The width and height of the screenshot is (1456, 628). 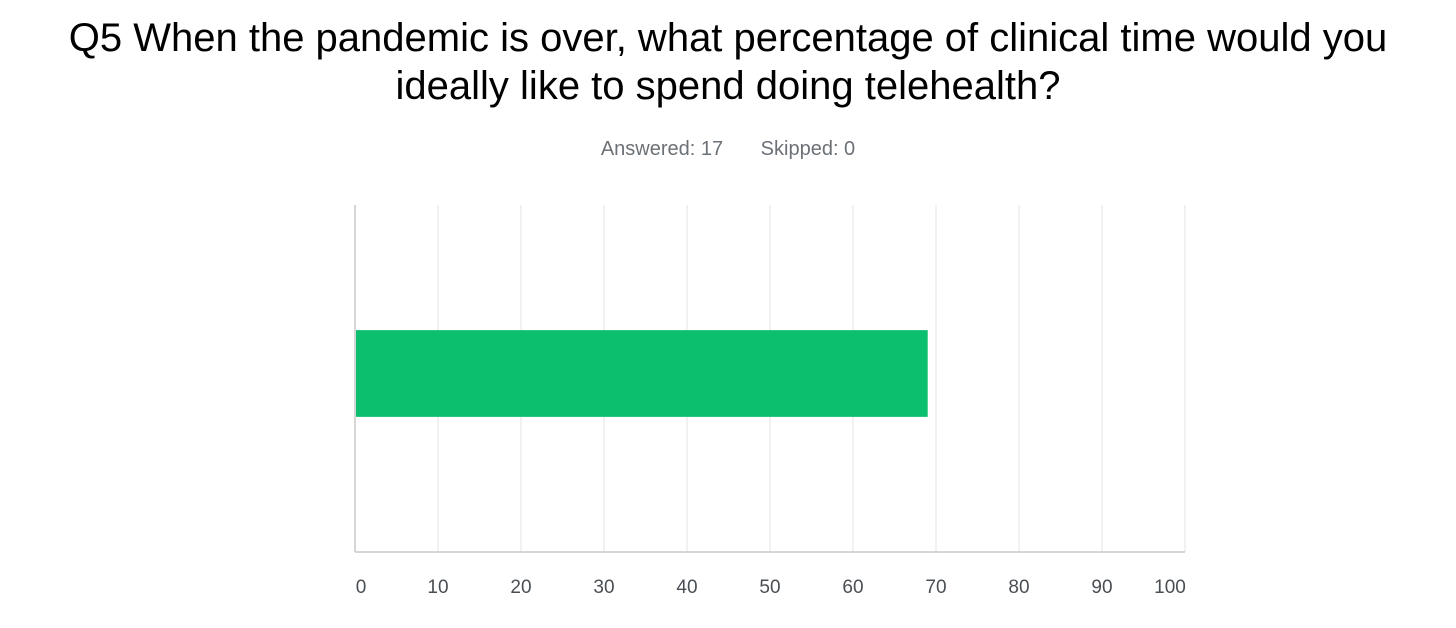 I want to click on x-tick-label-20: 20, so click(x=520, y=587).